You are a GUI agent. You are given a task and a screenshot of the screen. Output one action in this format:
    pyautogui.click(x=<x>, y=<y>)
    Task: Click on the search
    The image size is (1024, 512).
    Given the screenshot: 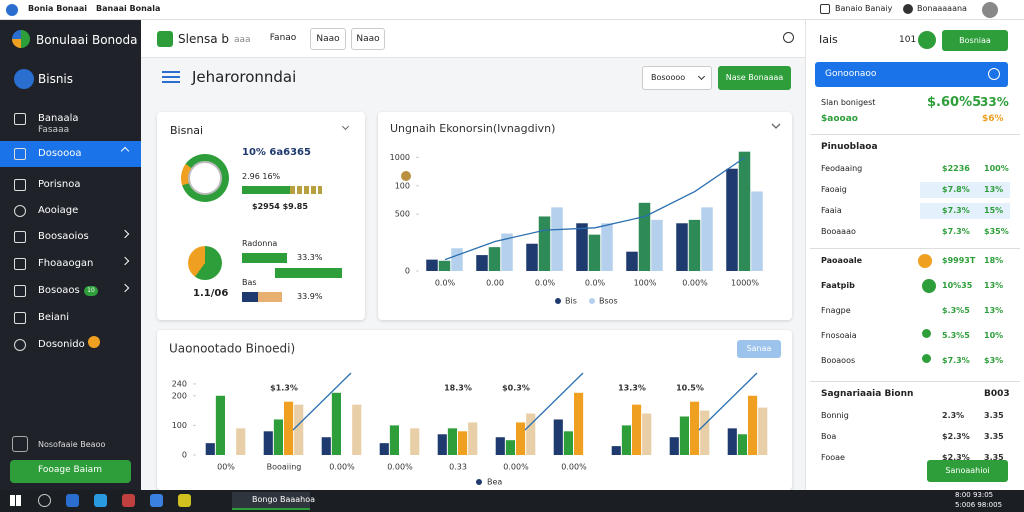 What is the action you would take?
    pyautogui.click(x=788, y=37)
    